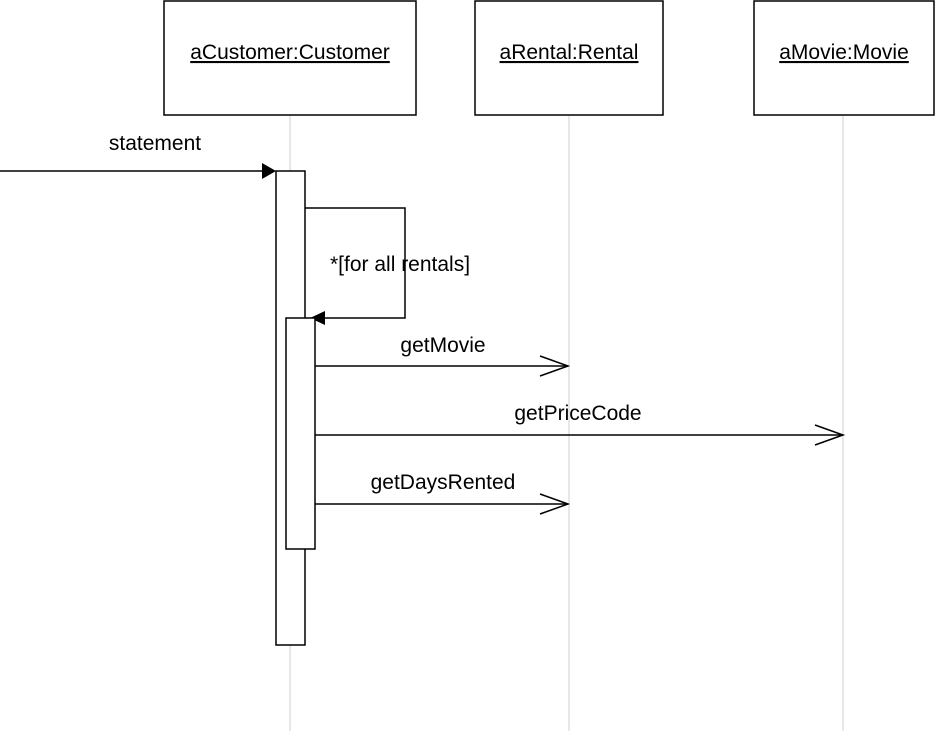  I want to click on loop-guard-label: *[for all rentals], so click(400, 264).